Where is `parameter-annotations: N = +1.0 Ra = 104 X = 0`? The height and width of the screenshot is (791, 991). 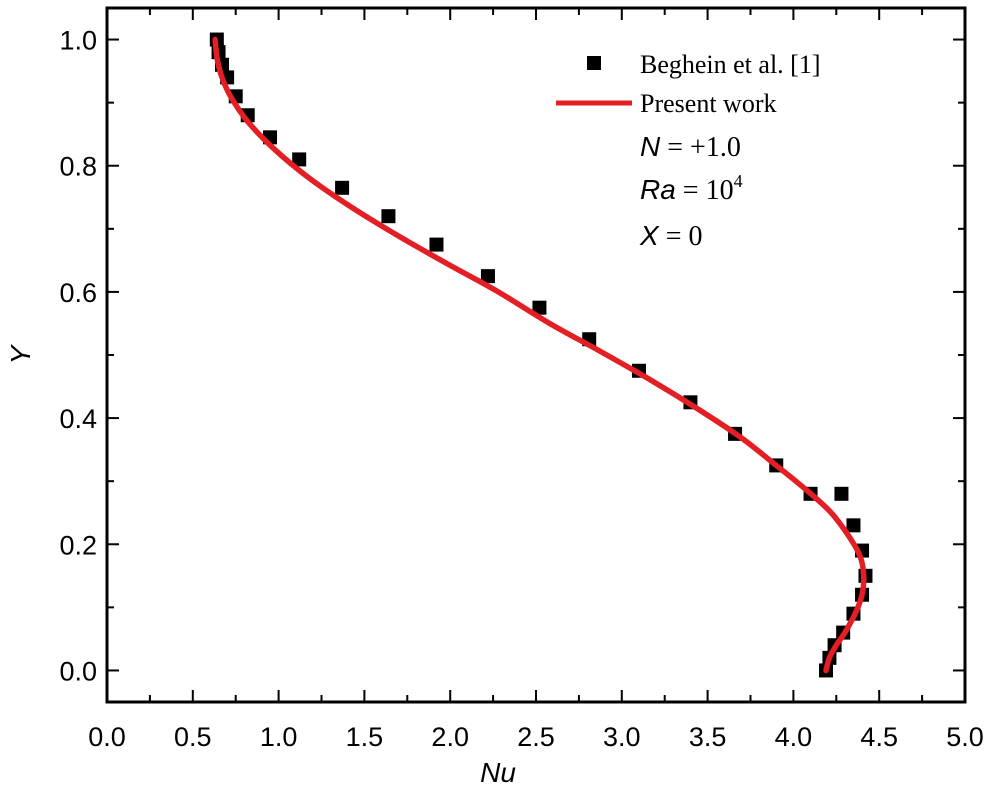 parameter-annotations: N = +1.0 Ra = 104 X = 0 is located at coordinates (691, 191).